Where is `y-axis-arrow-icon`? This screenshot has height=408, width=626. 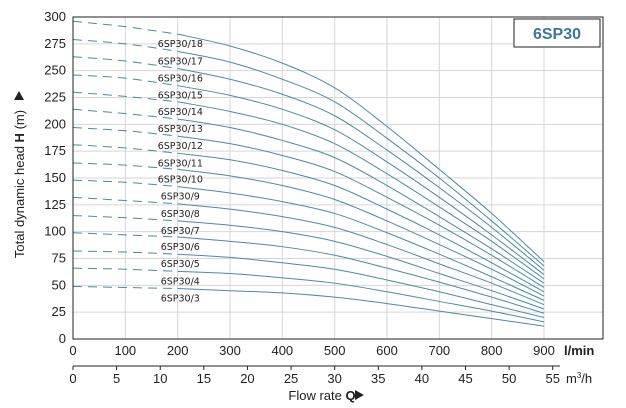
y-axis-arrow-icon is located at coordinates (19, 95).